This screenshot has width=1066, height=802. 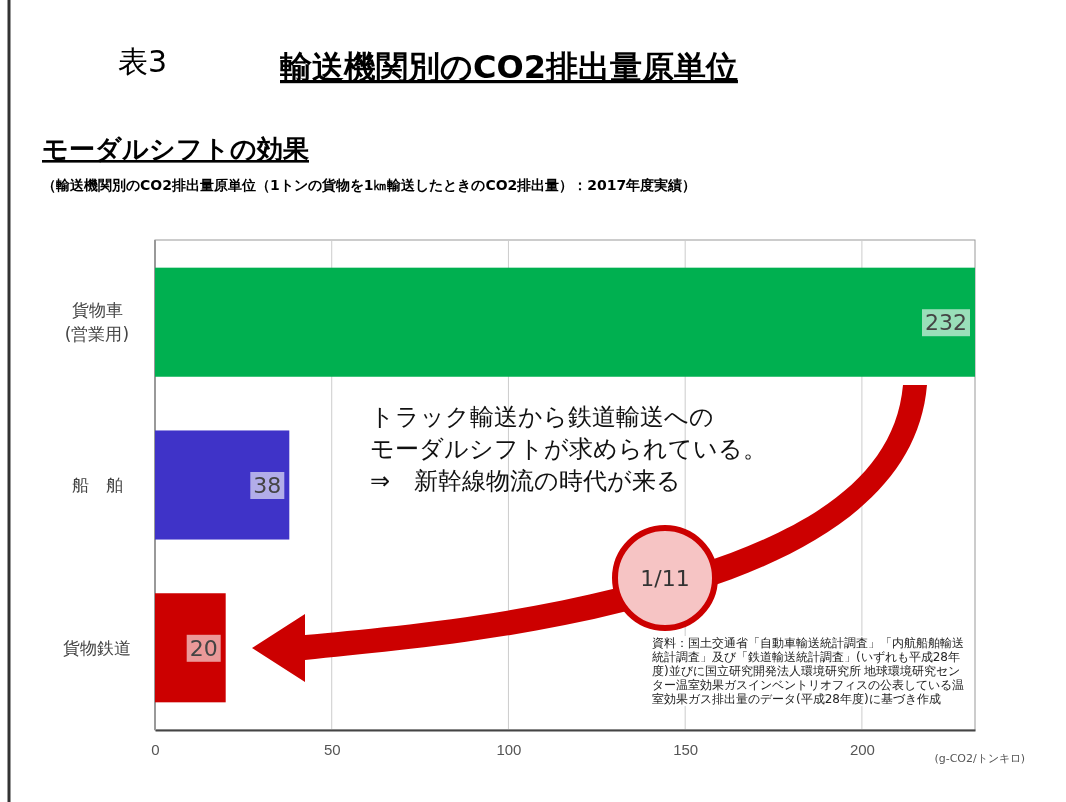 I want to click on data-label: 38, so click(x=267, y=485).